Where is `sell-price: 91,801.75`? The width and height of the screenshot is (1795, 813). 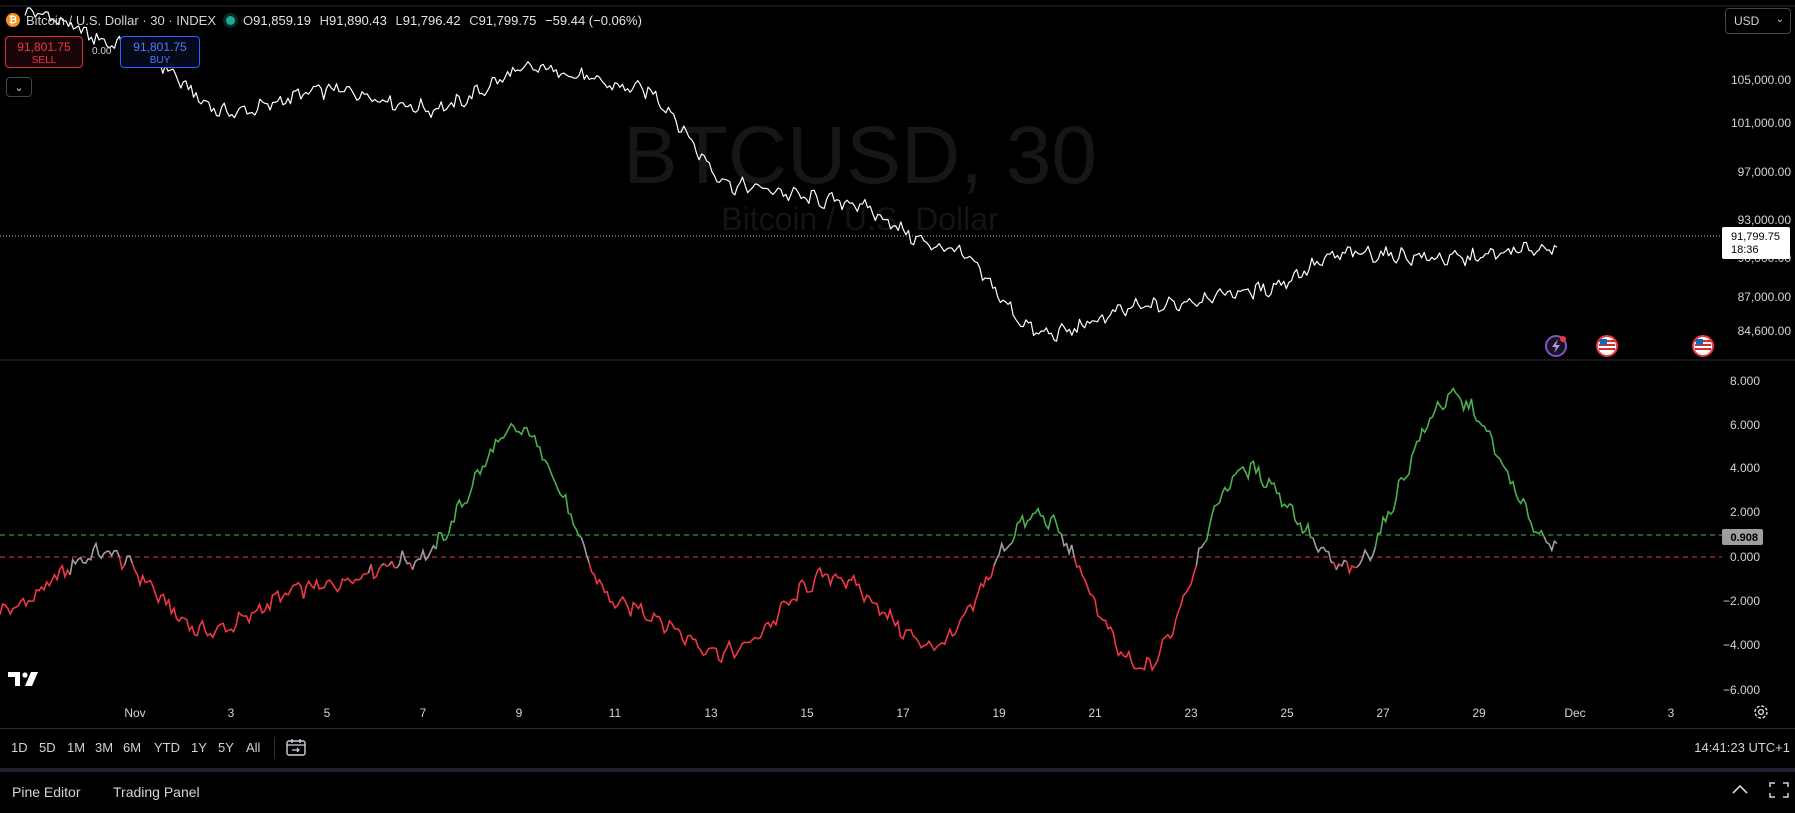
sell-price: 91,801.75 is located at coordinates (44, 47).